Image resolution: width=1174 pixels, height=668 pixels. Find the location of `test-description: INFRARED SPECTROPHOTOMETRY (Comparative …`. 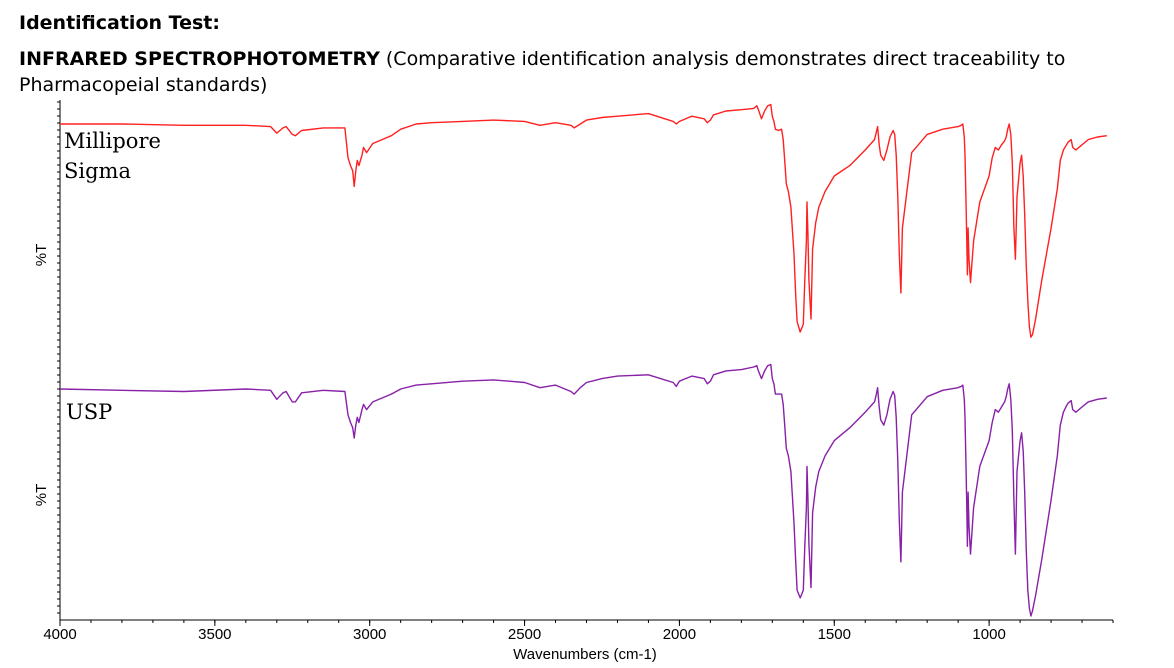

test-description: INFRARED SPECTROPHOTOMETRY (Comparative … is located at coordinates (594, 72).